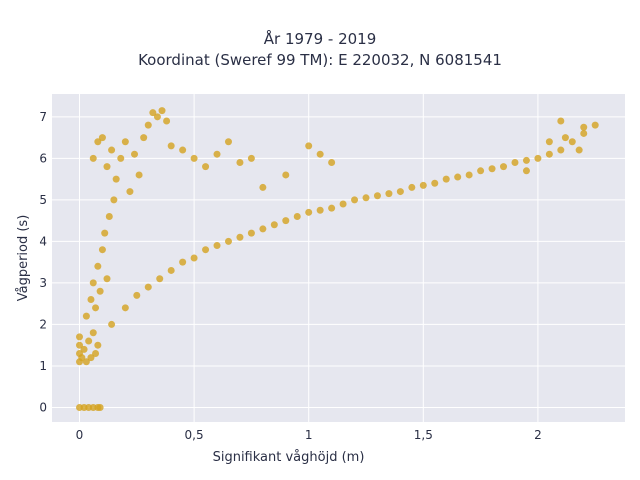 The image size is (640, 480). Describe the element at coordinates (43, 117) in the screenshot. I see `y-tick-label: 7` at that location.